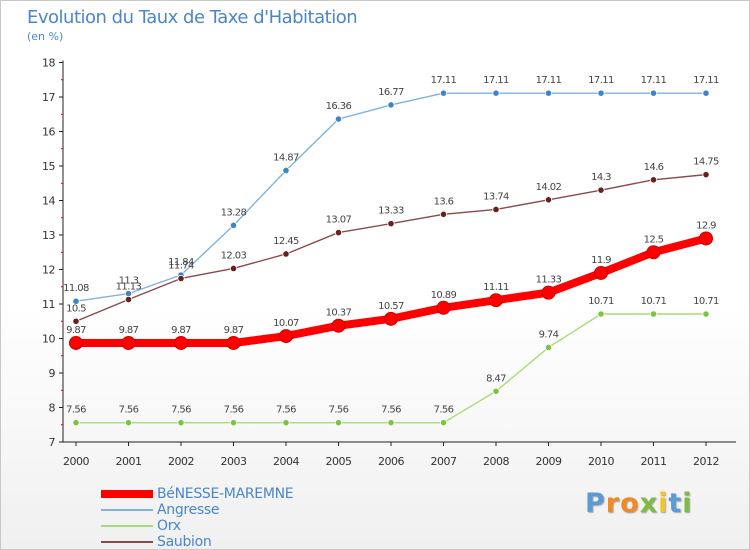 This screenshot has width=750, height=550. Describe the element at coordinates (286, 157) in the screenshot. I see `data-label: 14.87` at that location.